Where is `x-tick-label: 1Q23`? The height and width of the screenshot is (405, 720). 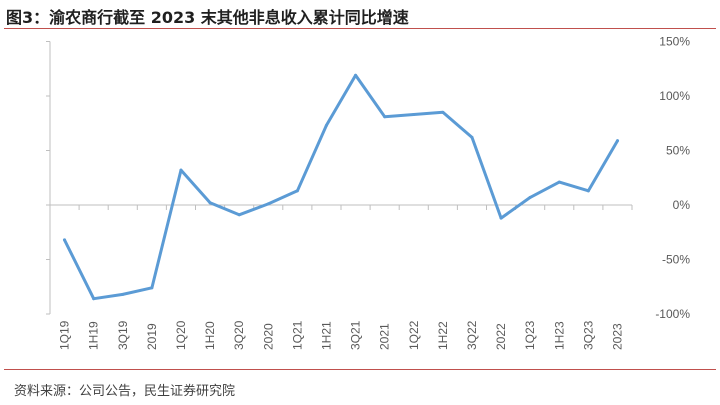 x-tick-label: 1Q23 is located at coordinates (530, 335).